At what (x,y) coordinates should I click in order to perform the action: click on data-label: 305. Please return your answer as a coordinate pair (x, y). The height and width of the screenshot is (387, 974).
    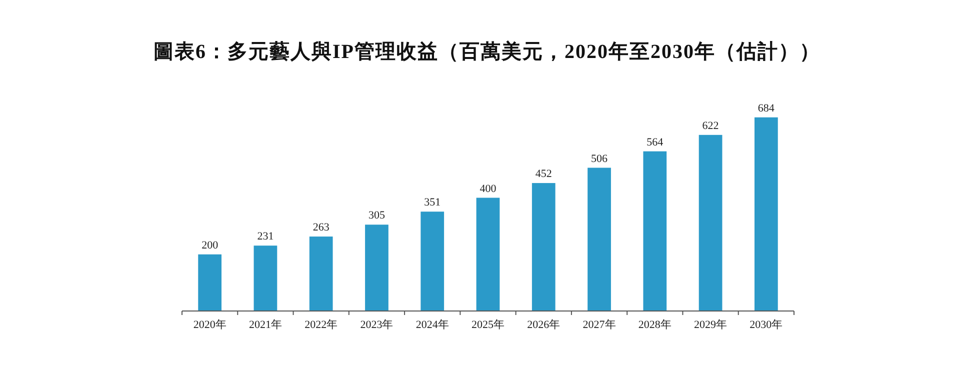
    Looking at the image, I should click on (377, 216).